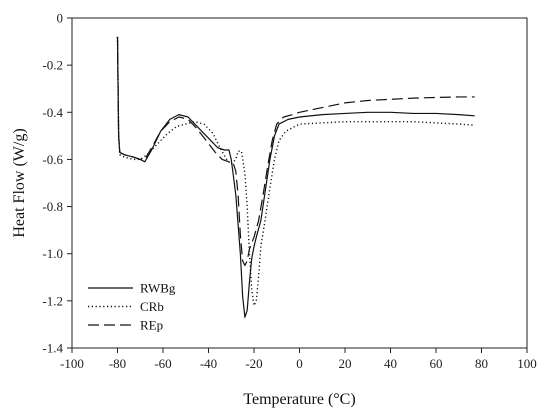 The width and height of the screenshot is (550, 414). Describe the element at coordinates (436, 363) in the screenshot. I see `x-tick-label: 60` at that location.